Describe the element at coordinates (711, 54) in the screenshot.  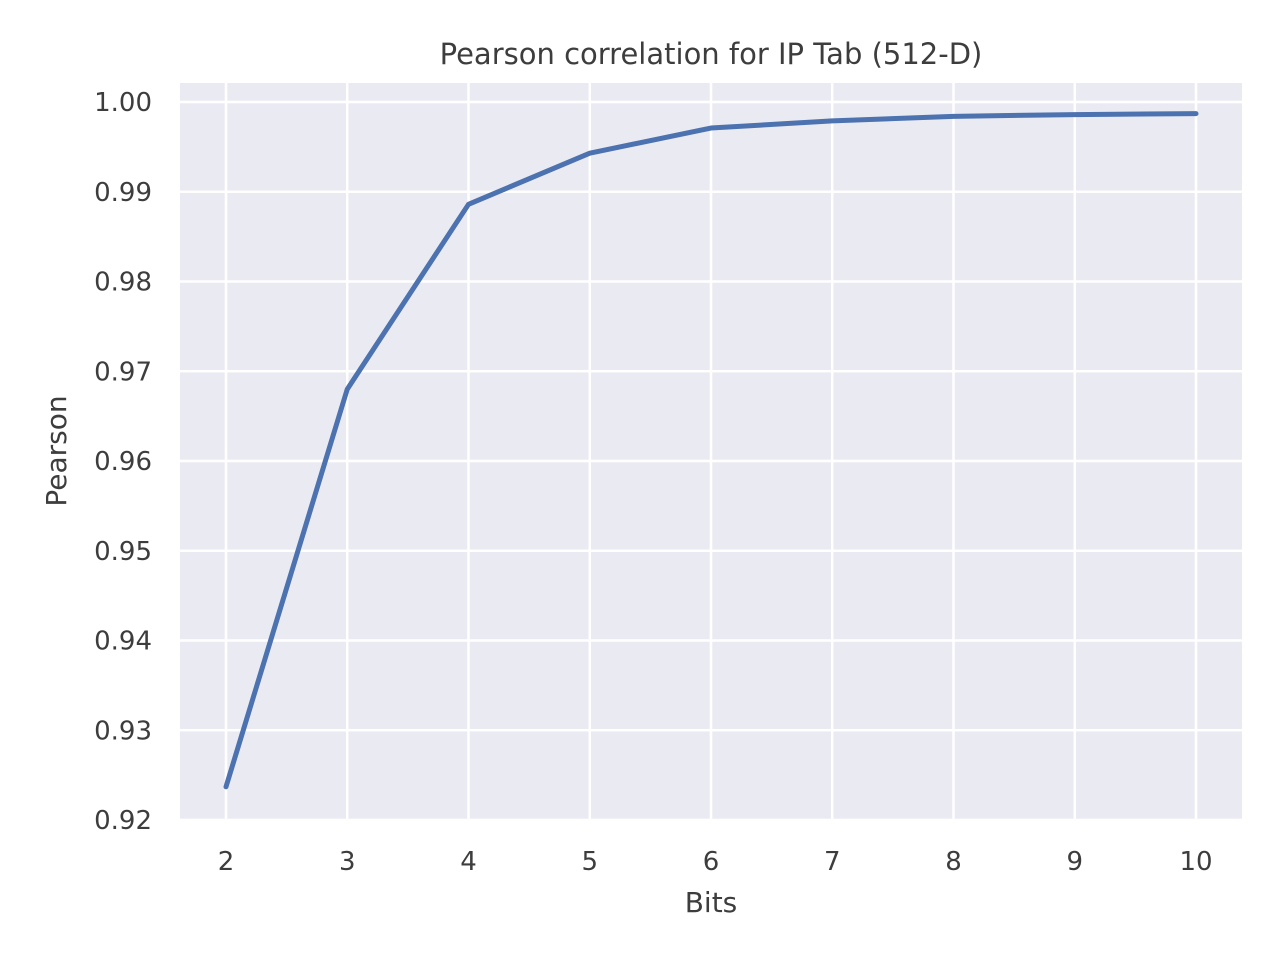
I see `chart-title: Pearson correlation for IP Tab (512-D)` at that location.